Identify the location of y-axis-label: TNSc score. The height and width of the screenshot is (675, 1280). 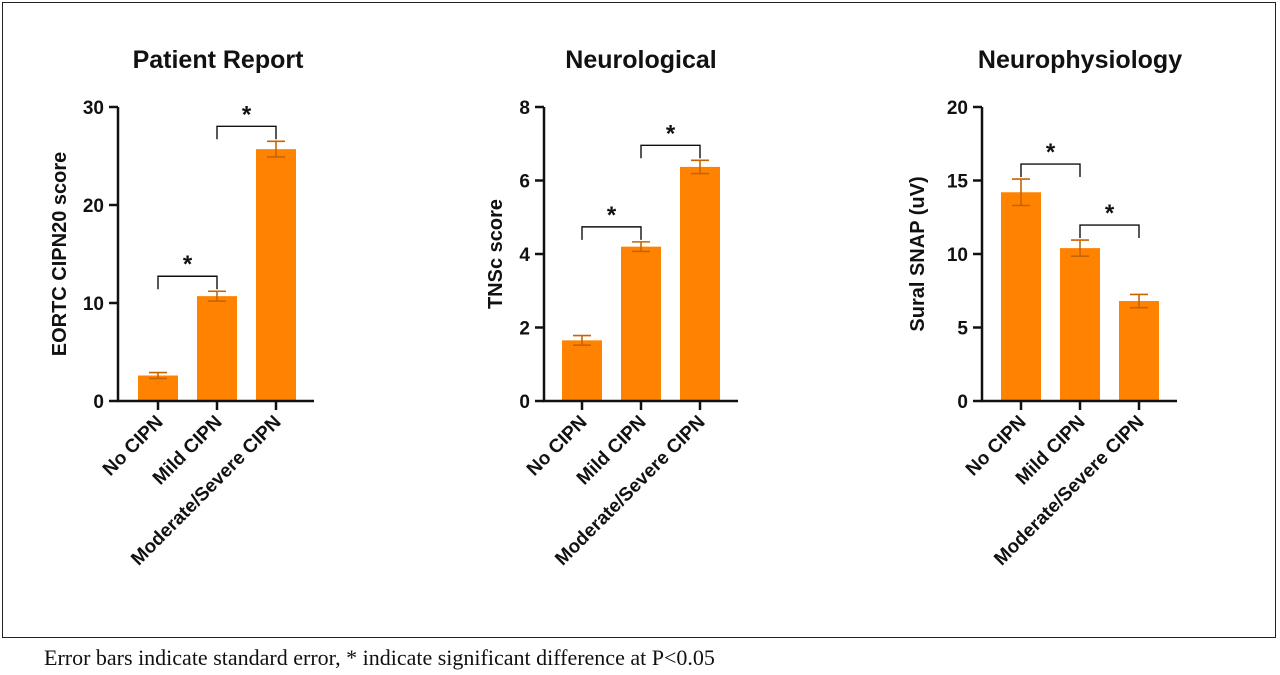
(496, 254).